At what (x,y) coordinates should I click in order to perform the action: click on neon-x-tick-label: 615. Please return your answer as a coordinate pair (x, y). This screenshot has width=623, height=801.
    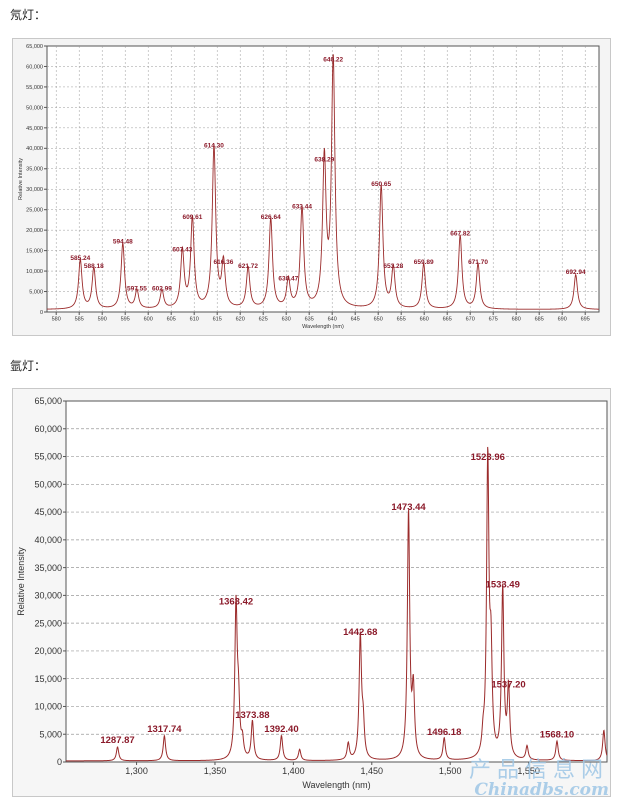
    Looking at the image, I should click on (217, 320).